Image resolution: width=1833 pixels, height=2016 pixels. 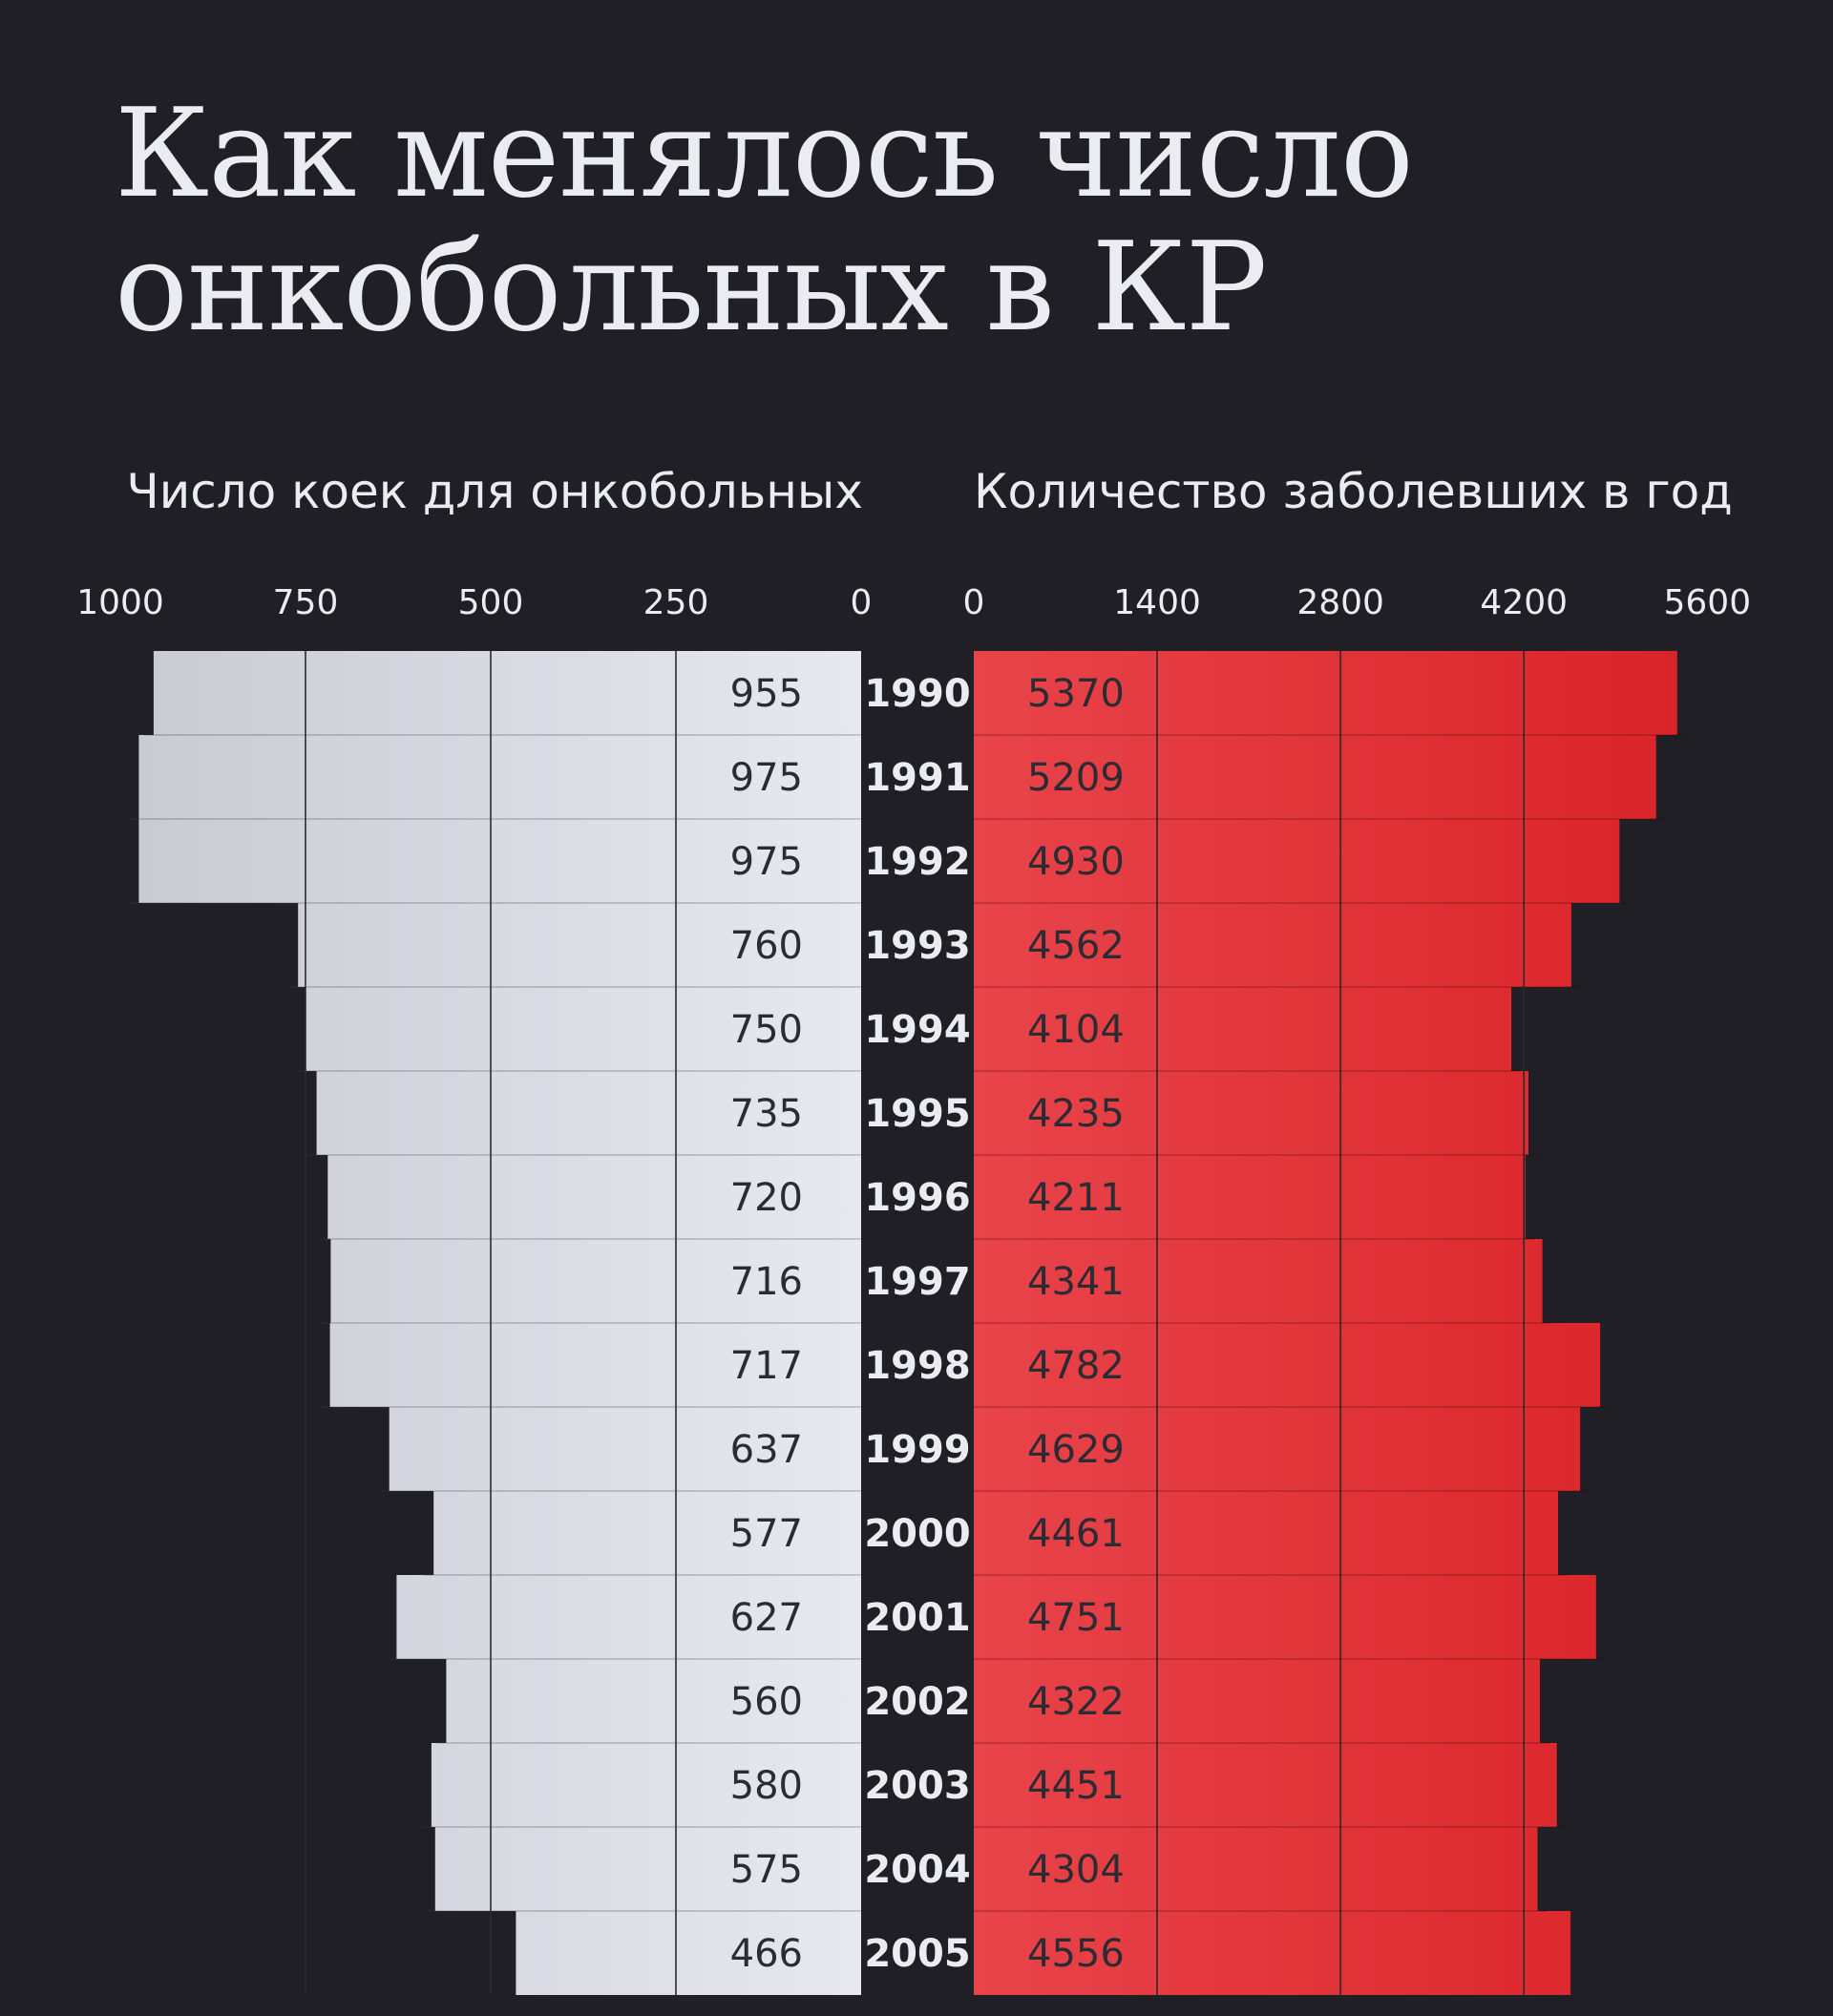 What do you see at coordinates (917, 1366) in the screenshot?
I see `year-label: 1998` at bounding box center [917, 1366].